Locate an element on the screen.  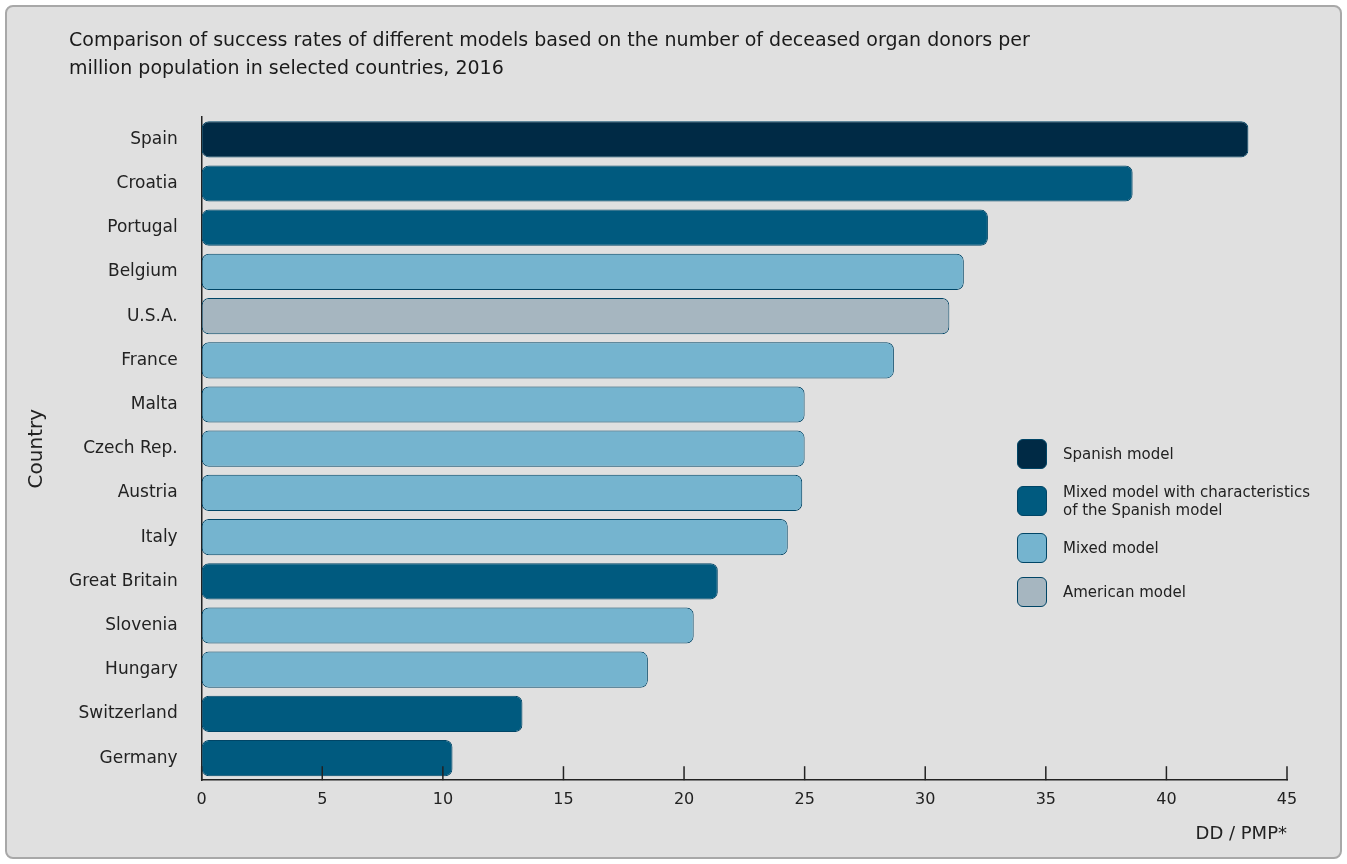
y-tick-label: Croatia is located at coordinates (147, 181).